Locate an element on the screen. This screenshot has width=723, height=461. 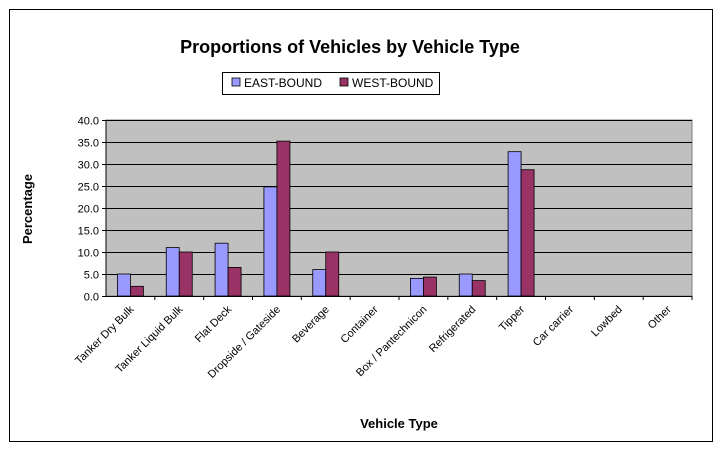
legend-box is located at coordinates (331, 83).